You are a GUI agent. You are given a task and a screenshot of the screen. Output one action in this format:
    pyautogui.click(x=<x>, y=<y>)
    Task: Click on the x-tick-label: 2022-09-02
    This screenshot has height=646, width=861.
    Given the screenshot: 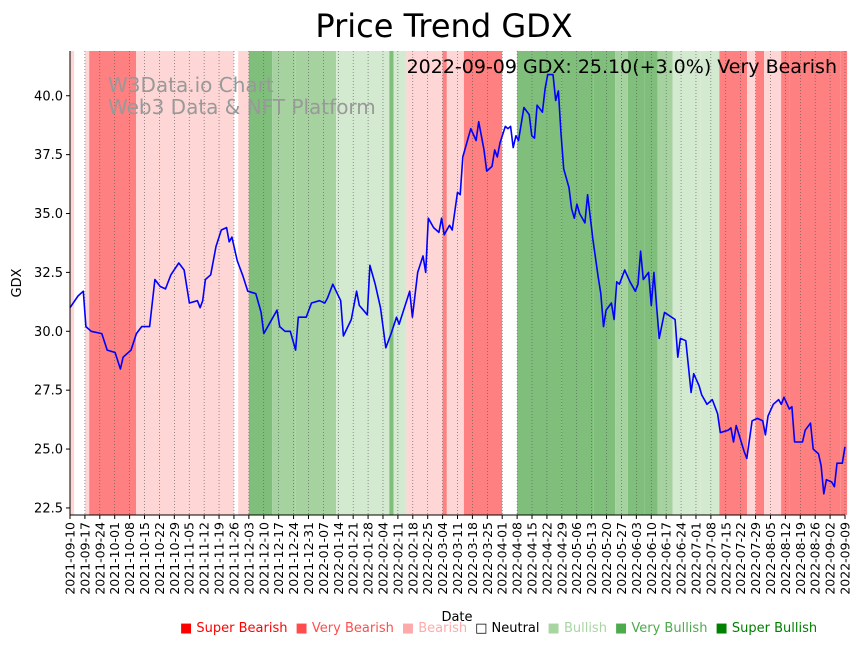 What is the action you would take?
    pyautogui.click(x=830, y=558)
    